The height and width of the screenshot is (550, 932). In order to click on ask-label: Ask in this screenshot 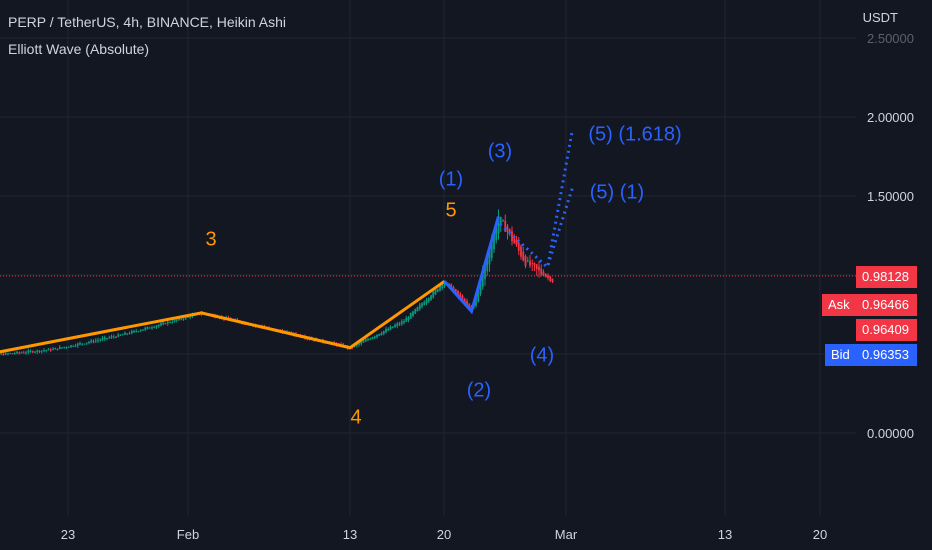, I will do `click(839, 305)`.